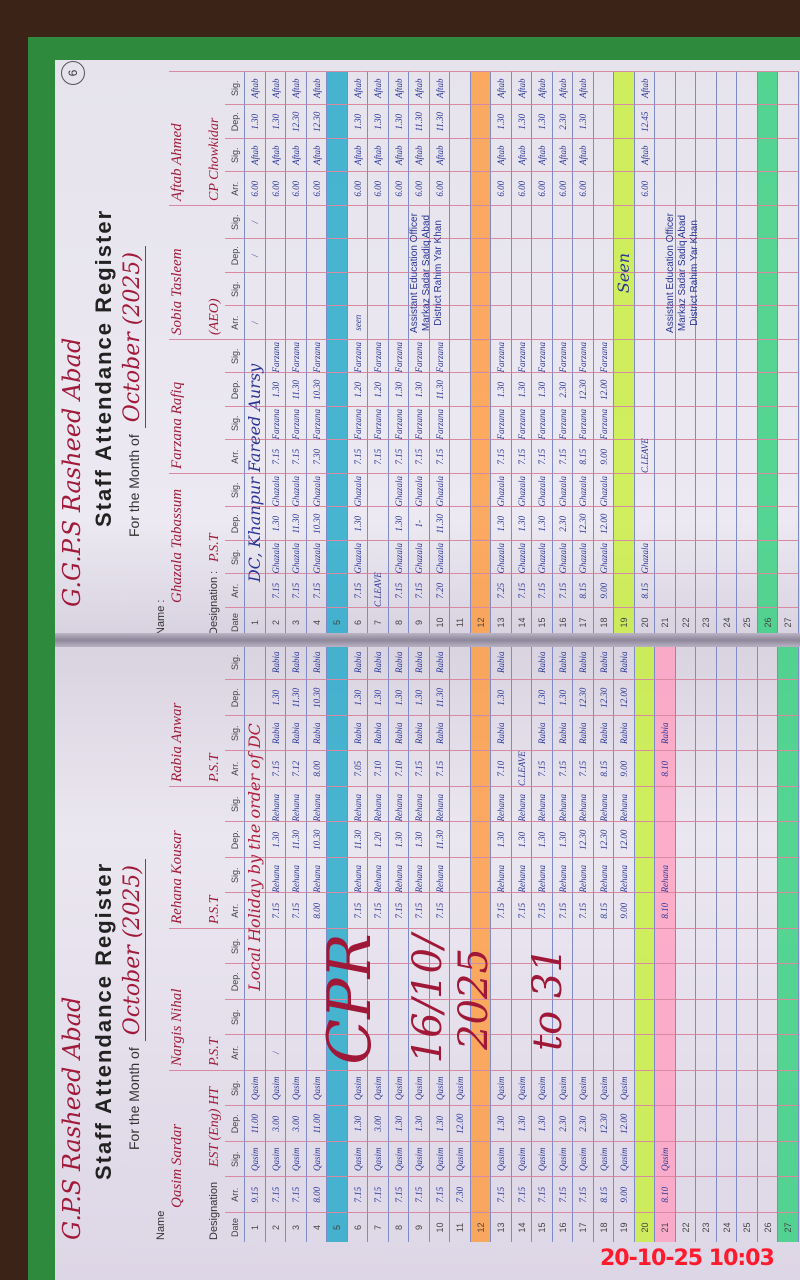  Describe the element at coordinates (644, 1227) in the screenshot. I see `date-cell: 20` at that location.